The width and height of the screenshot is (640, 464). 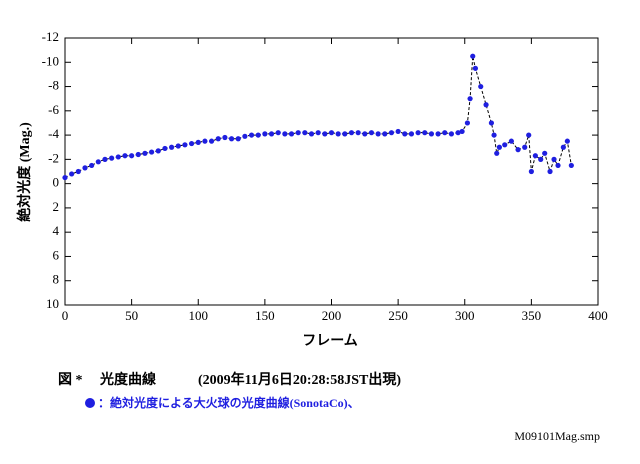 I want to click on x-tick-label: 300, so click(x=465, y=315).